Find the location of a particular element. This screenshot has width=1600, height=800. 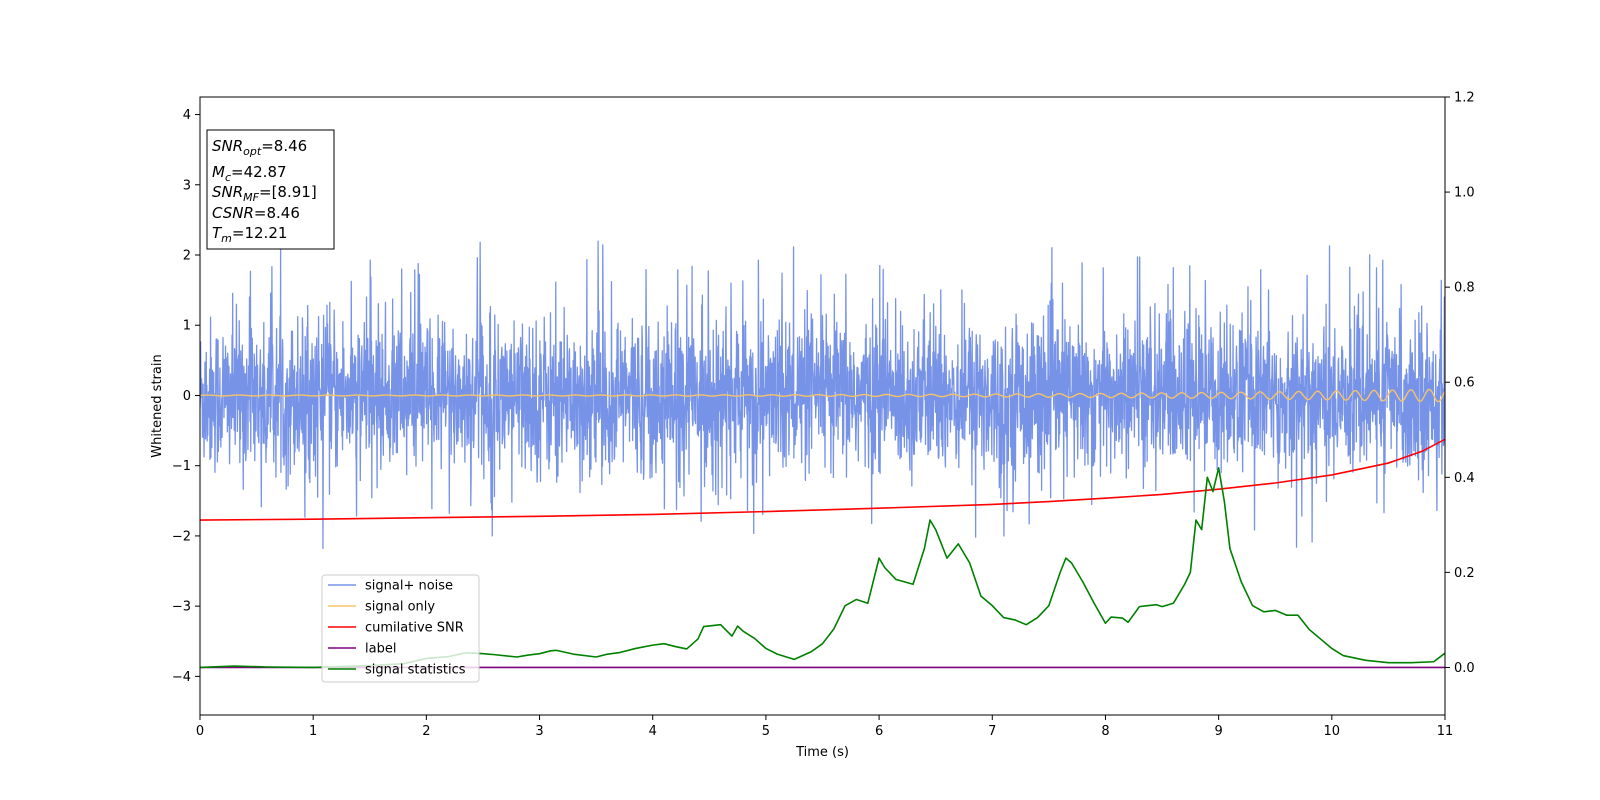

annotation-value: =12.21 is located at coordinates (260, 233).